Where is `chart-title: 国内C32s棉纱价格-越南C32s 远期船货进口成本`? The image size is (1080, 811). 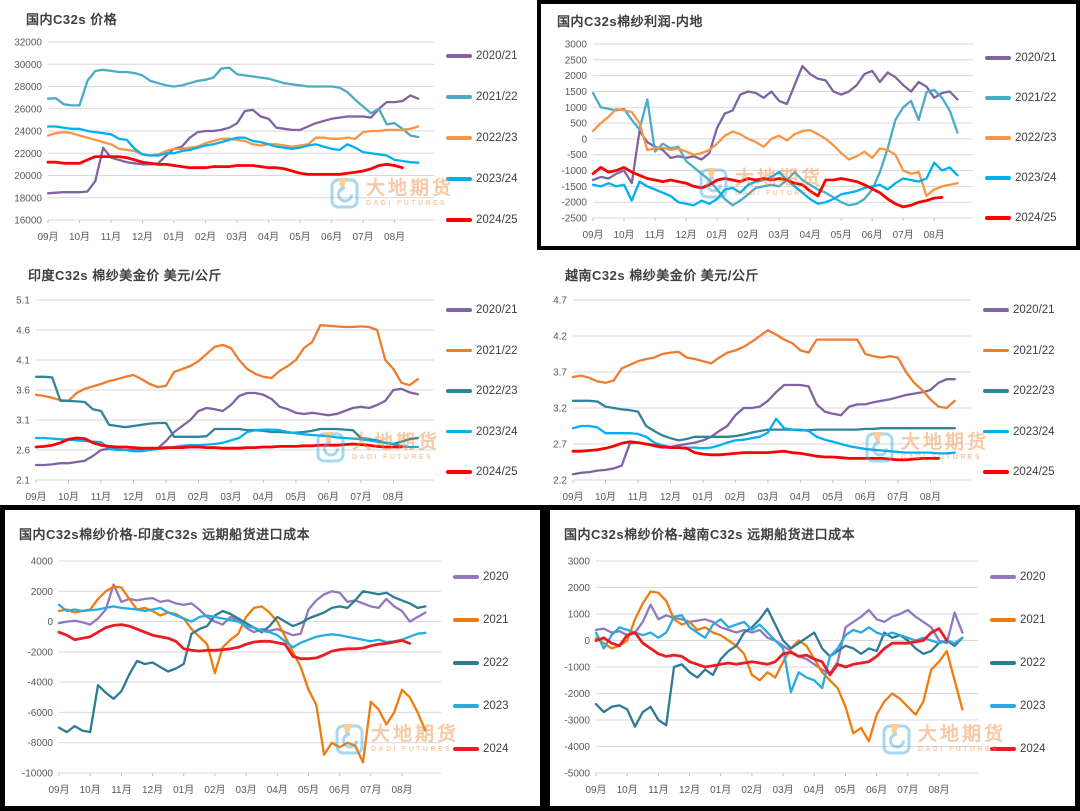 chart-title: 国内C32s棉纱价格-越南C32s 远期船货进口成本 is located at coordinates (710, 534).